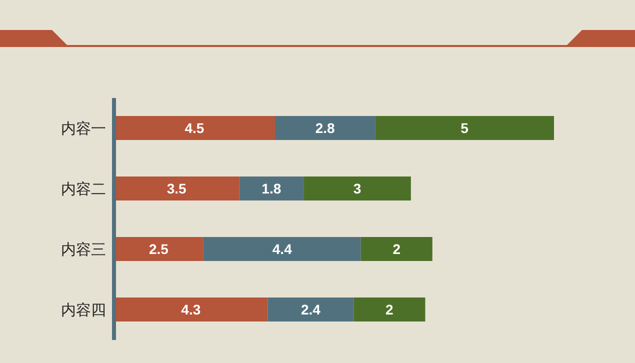  I want to click on data-label: 2.8, so click(325, 128).